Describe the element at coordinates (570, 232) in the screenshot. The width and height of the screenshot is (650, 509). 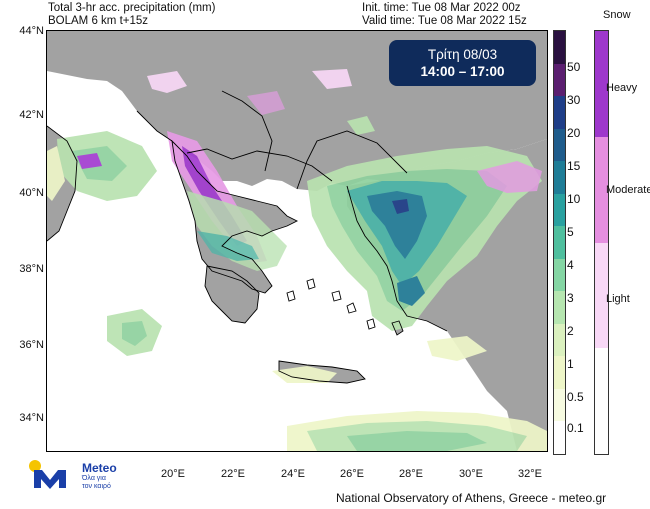
I see `precip-label-5: 5` at that location.